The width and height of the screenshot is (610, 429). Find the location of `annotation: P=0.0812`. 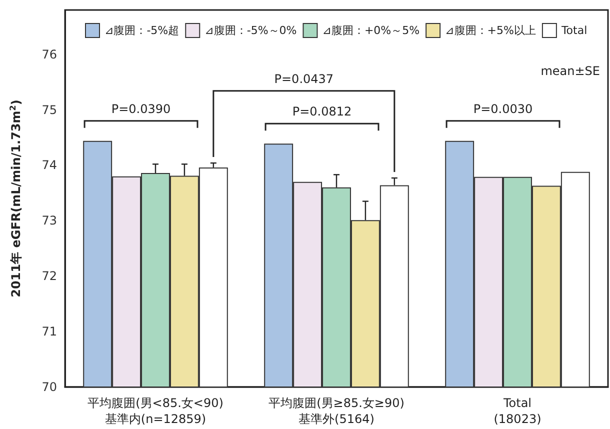

annotation: P=0.0812 is located at coordinates (322, 111).